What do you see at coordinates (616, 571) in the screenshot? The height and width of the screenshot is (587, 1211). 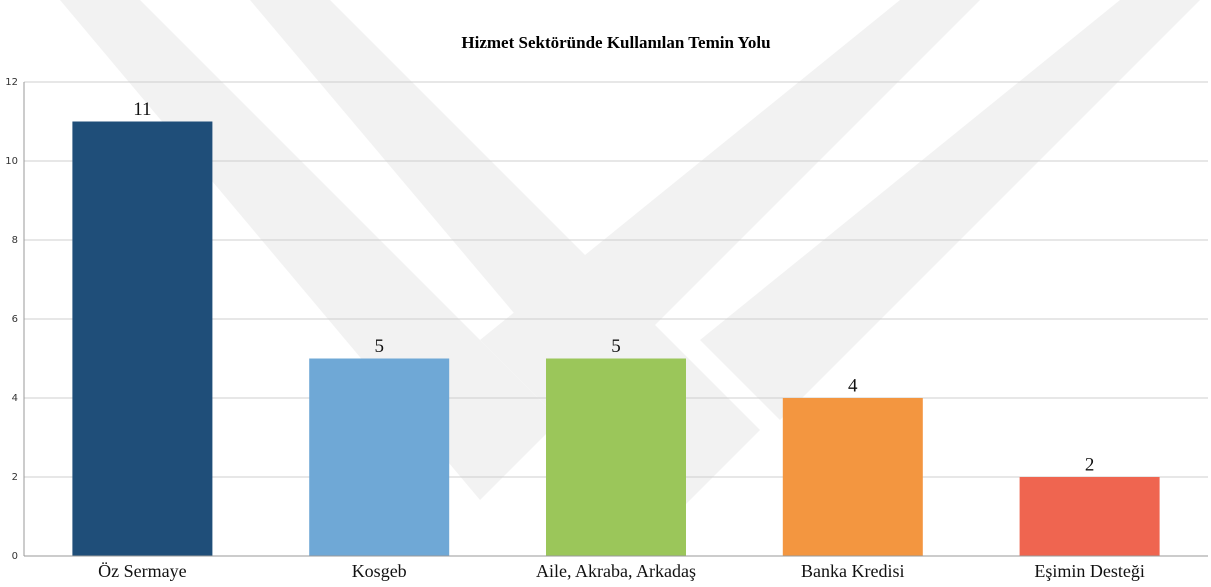 I see `x-tick-label: Aile, Akraba, Arkadaş` at bounding box center [616, 571].